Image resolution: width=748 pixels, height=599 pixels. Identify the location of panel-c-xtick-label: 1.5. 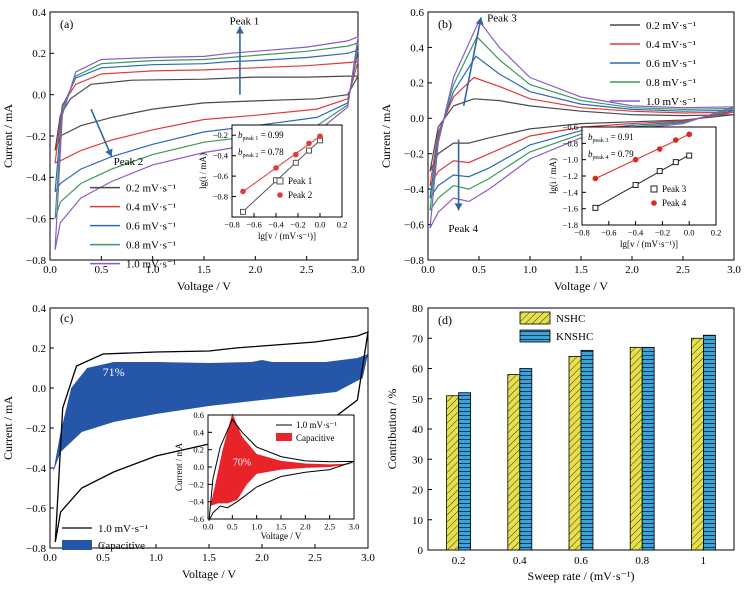
(209, 558).